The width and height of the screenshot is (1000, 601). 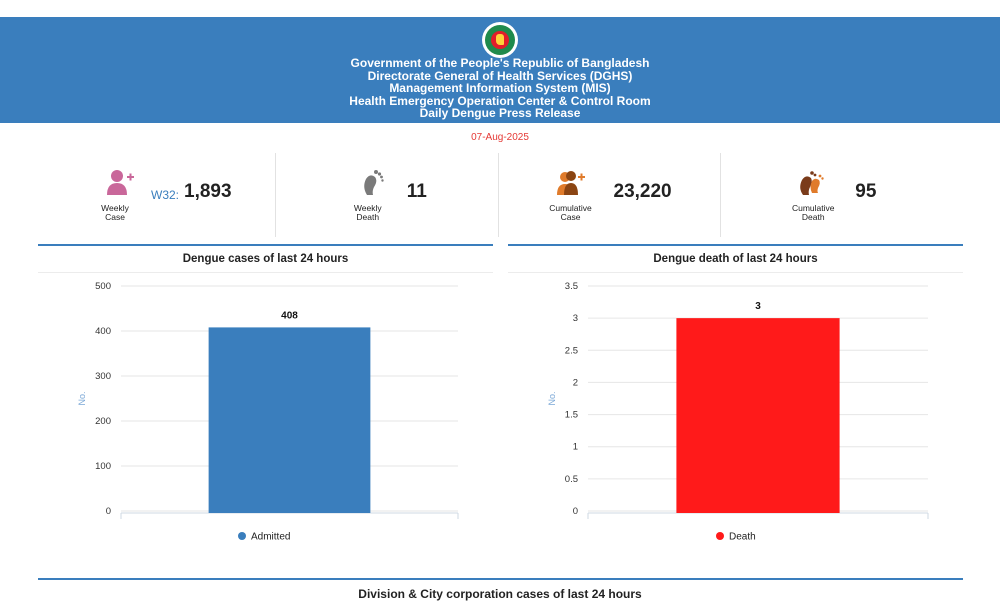 I want to click on cumulative-case-caption: Cumulative Case, so click(x=570, y=212).